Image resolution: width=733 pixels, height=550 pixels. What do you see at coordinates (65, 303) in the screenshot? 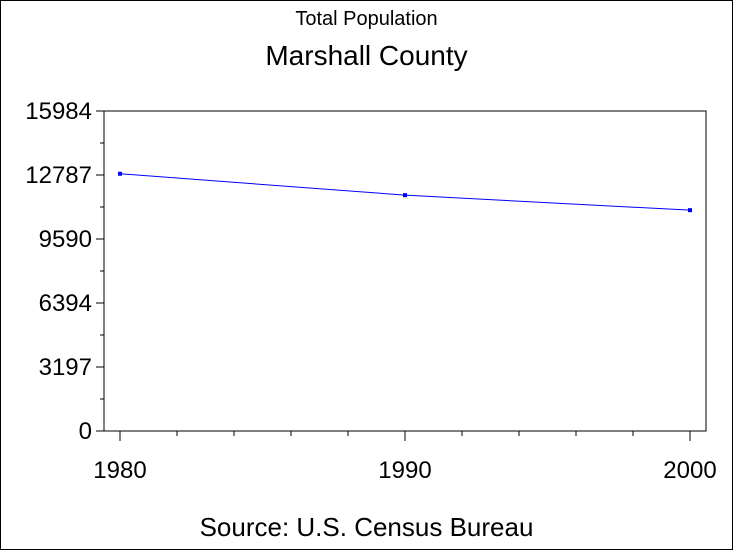
I see `y-tick-label: 6394` at bounding box center [65, 303].